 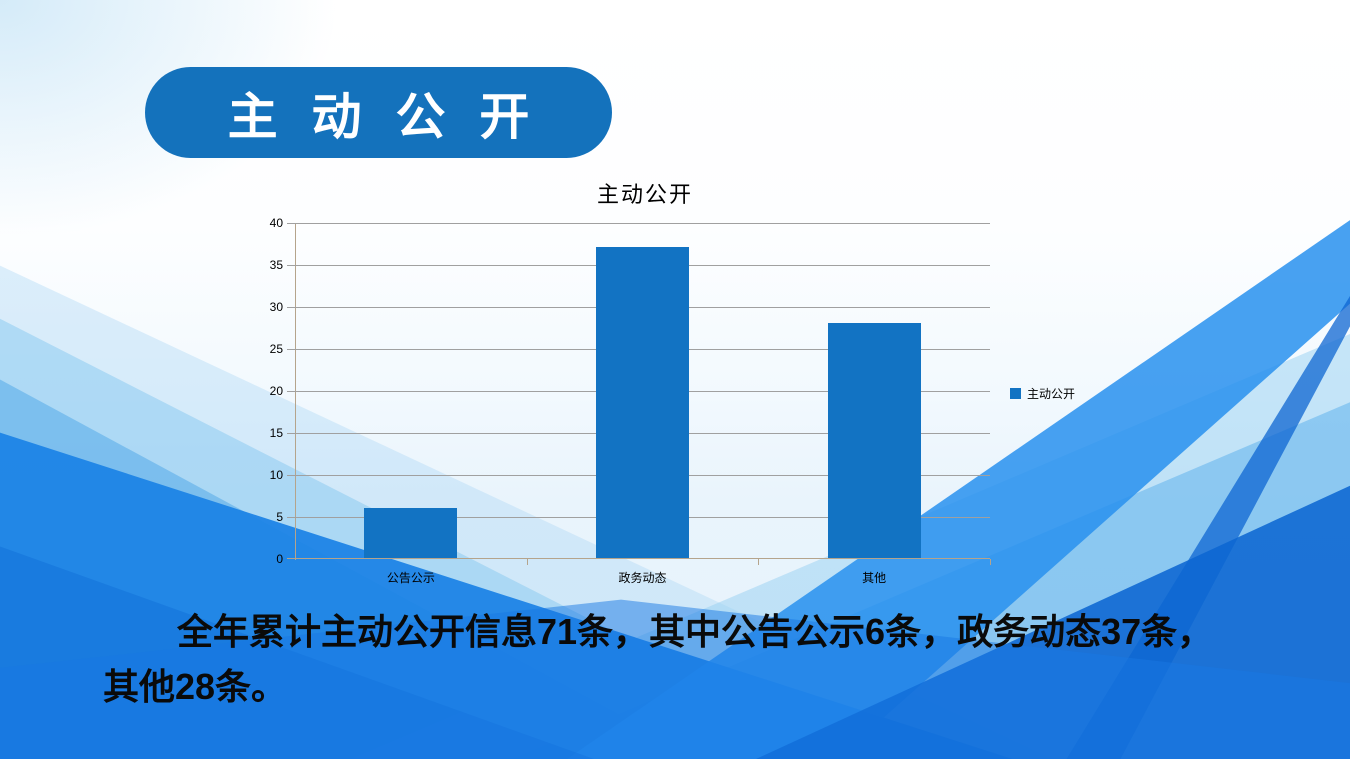 What do you see at coordinates (276, 475) in the screenshot?
I see `y-axis-tick-label: 10` at bounding box center [276, 475].